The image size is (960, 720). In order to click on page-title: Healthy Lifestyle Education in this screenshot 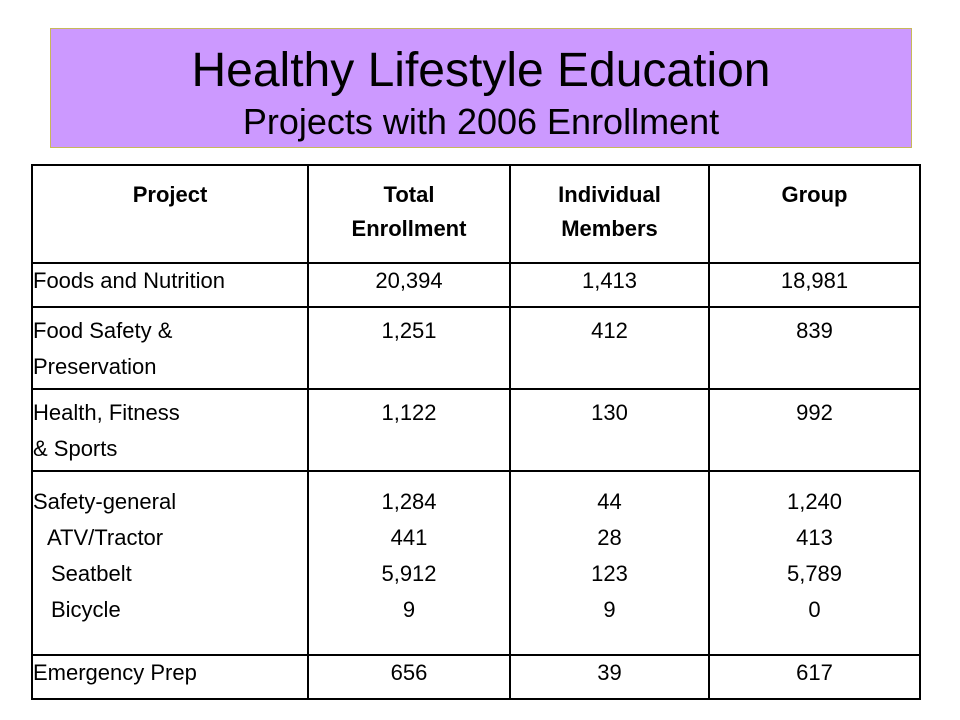, I will do `click(481, 70)`.